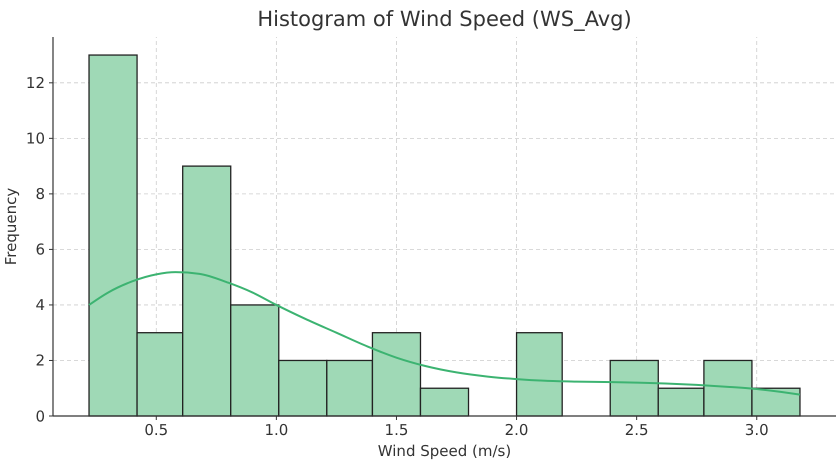 The width and height of the screenshot is (836, 462). Describe the element at coordinates (396, 430) in the screenshot. I see `x-tick-label: 1.5` at that location.